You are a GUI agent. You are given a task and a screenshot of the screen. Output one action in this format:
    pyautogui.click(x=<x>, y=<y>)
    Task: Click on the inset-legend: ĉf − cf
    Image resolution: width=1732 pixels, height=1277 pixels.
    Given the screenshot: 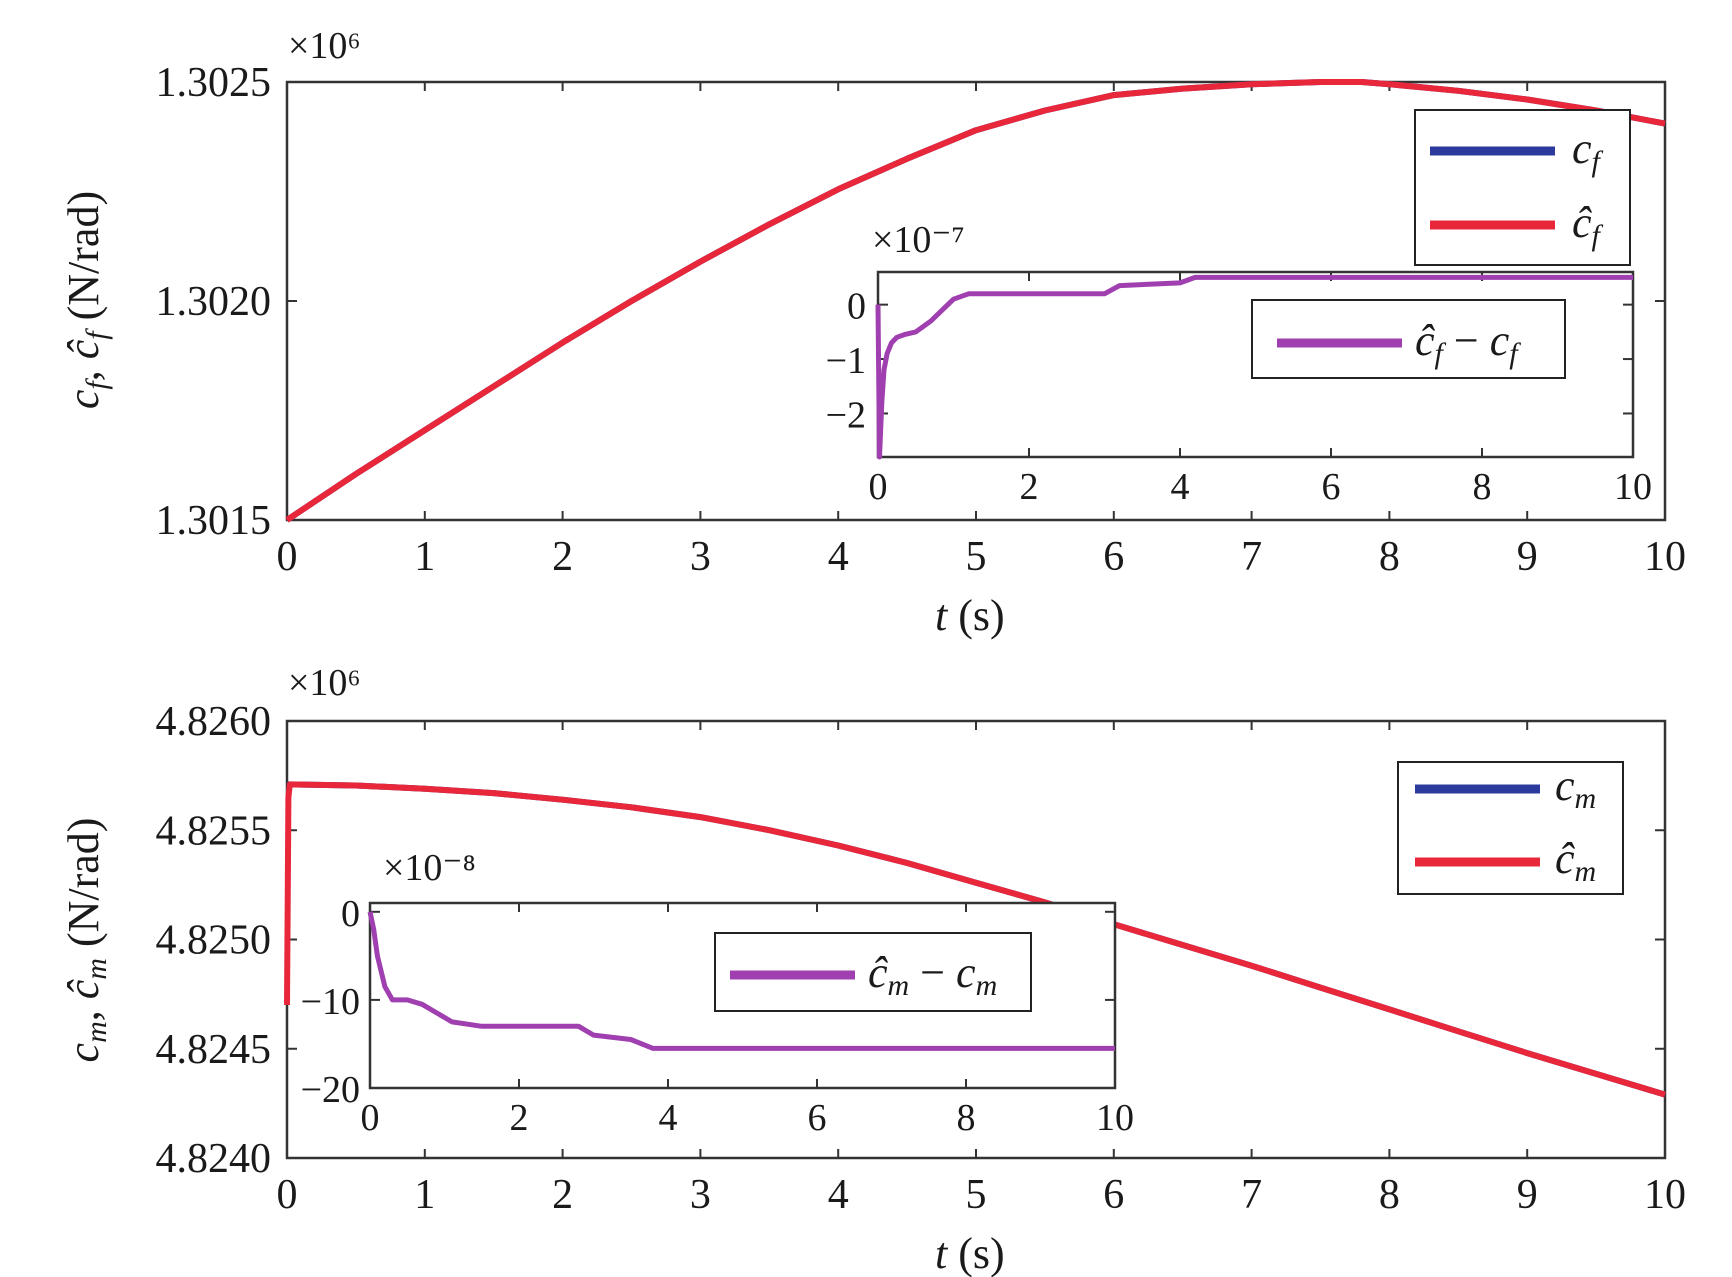 What is the action you would take?
    pyautogui.click(x=1408, y=339)
    